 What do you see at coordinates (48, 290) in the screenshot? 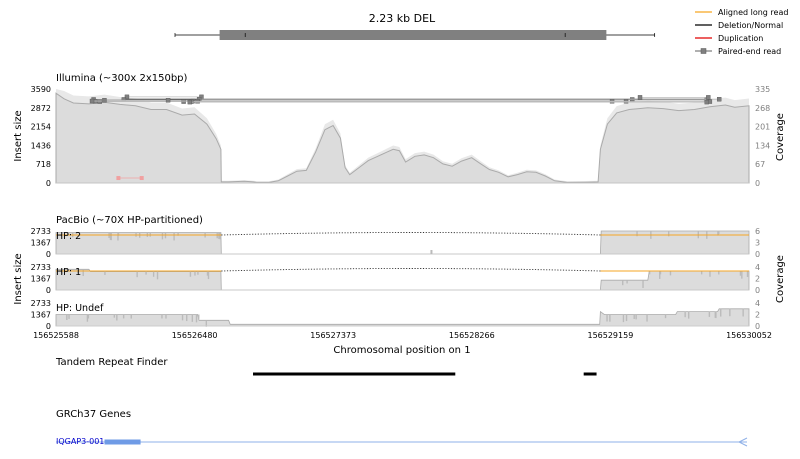
I see `pacbio-left-tick-1-2: 0` at bounding box center [48, 290].